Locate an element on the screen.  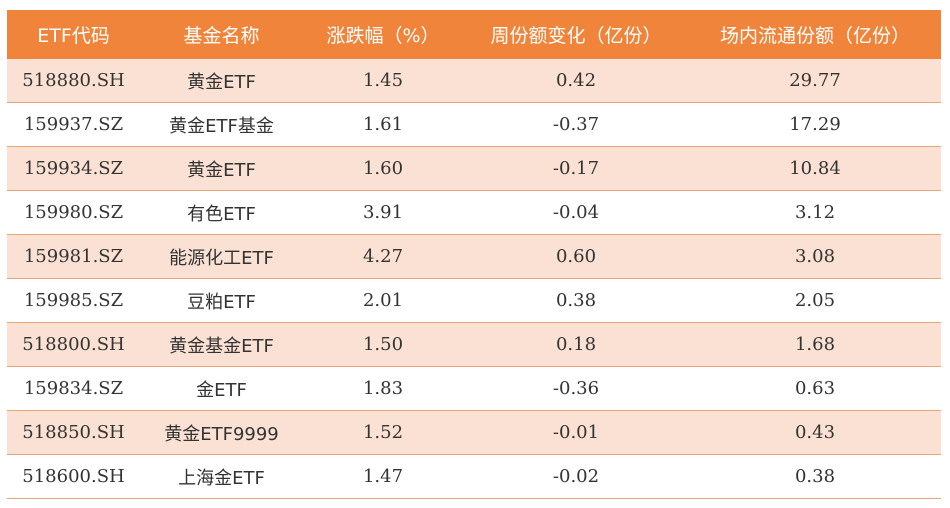
cell-floating-shares: 0.38 is located at coordinates (815, 476).